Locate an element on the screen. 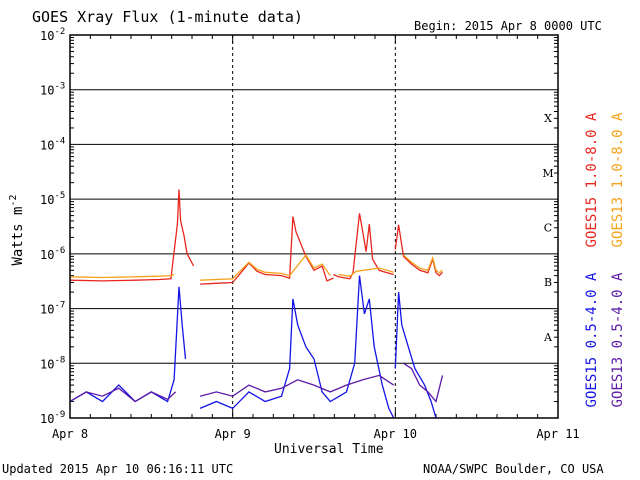  updated-timestamp: Updated 2015 Apr 10 06:16:11 UTC is located at coordinates (117, 469).